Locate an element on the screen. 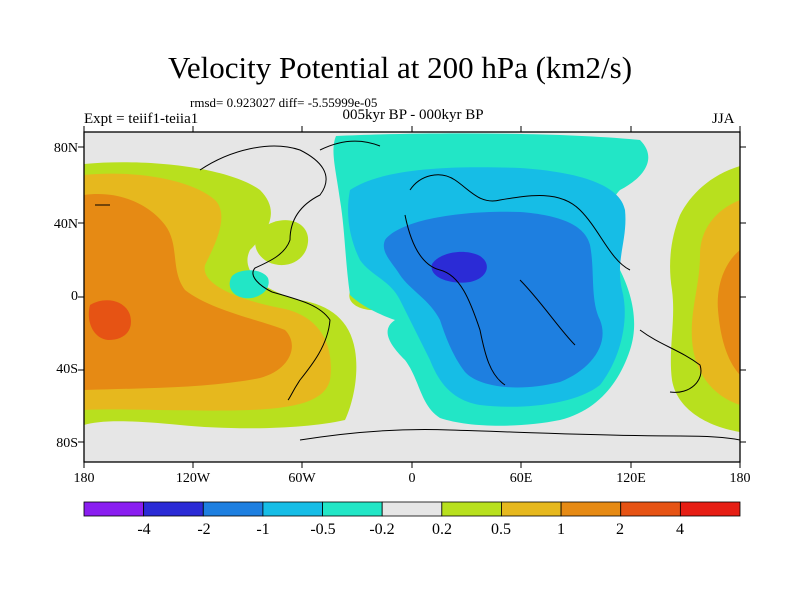  colorbar-label-1: -4 is located at coordinates (143, 529).